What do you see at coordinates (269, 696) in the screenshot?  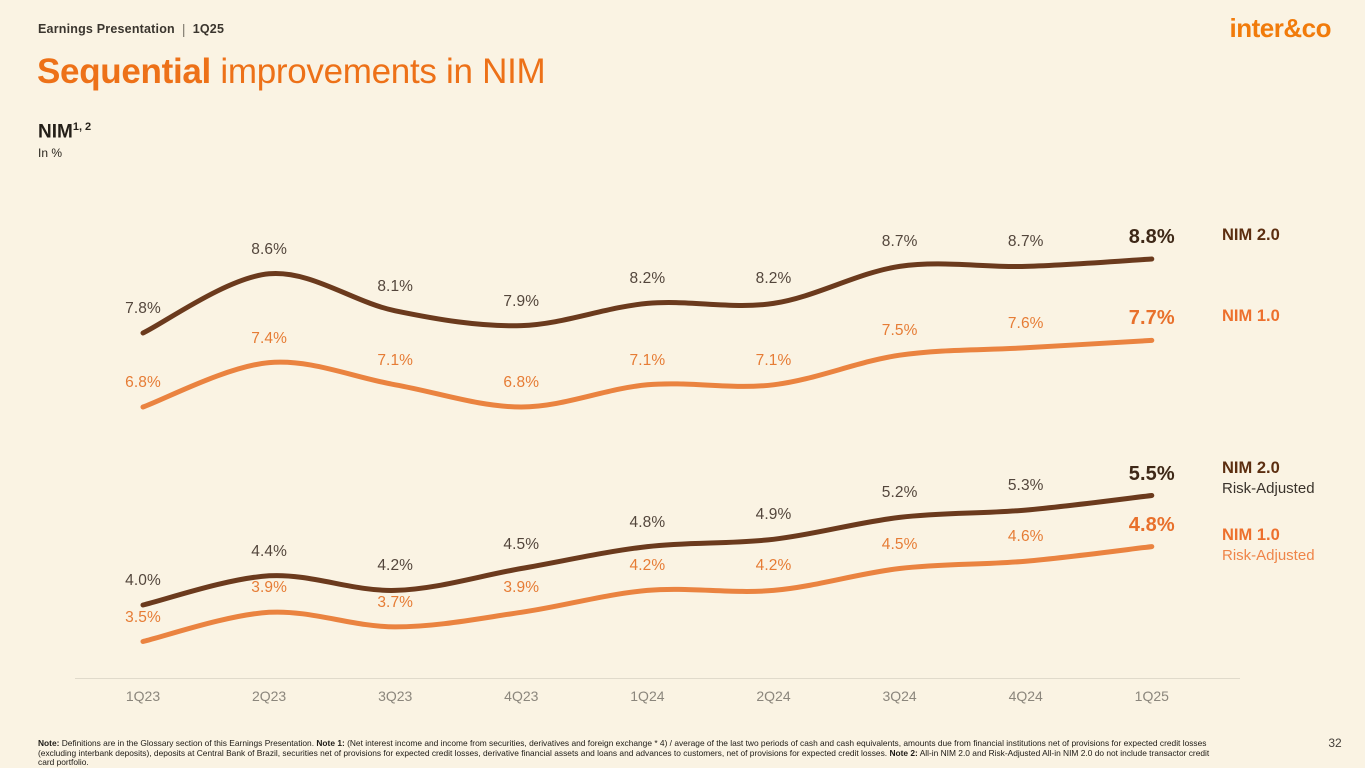 I see `x-axis-label-2q23: 2Q23` at bounding box center [269, 696].